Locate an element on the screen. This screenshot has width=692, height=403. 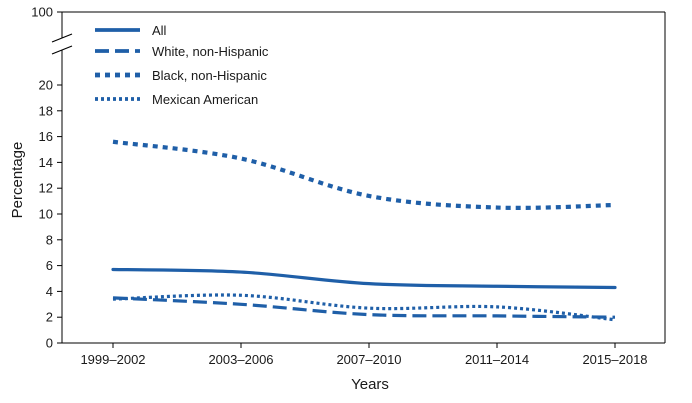
x-tick-label: 2011–2014 is located at coordinates (497, 359).